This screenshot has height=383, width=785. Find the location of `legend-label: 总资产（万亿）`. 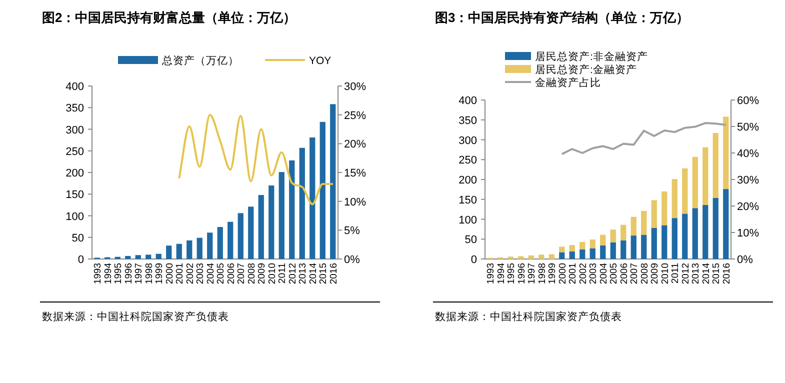

legend-label: 总资产（万亿） is located at coordinates (200, 60).